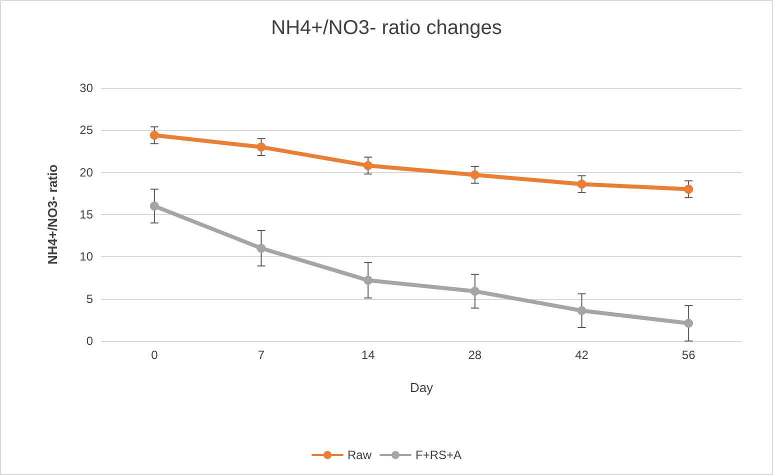 The width and height of the screenshot is (773, 475). What do you see at coordinates (87, 257) in the screenshot?
I see `y-tick-label: 10` at bounding box center [87, 257].